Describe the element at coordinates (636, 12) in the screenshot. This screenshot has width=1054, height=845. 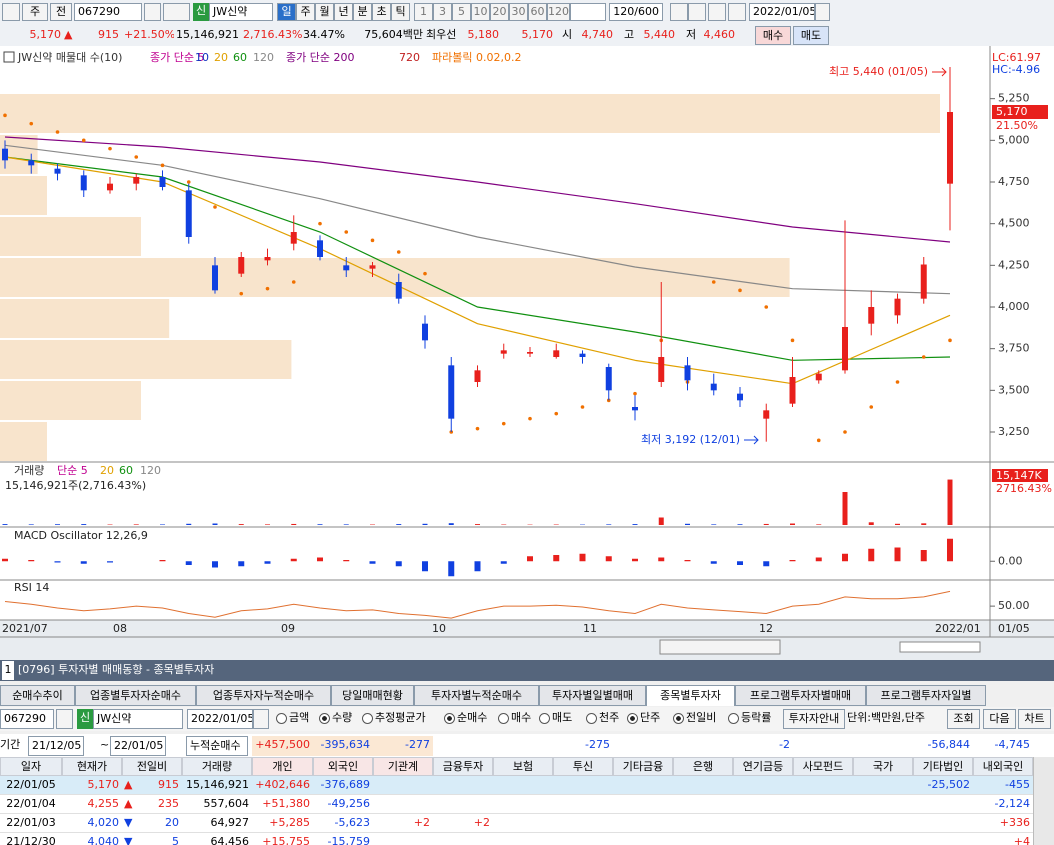
I see `count-input: 120/600` at that location.